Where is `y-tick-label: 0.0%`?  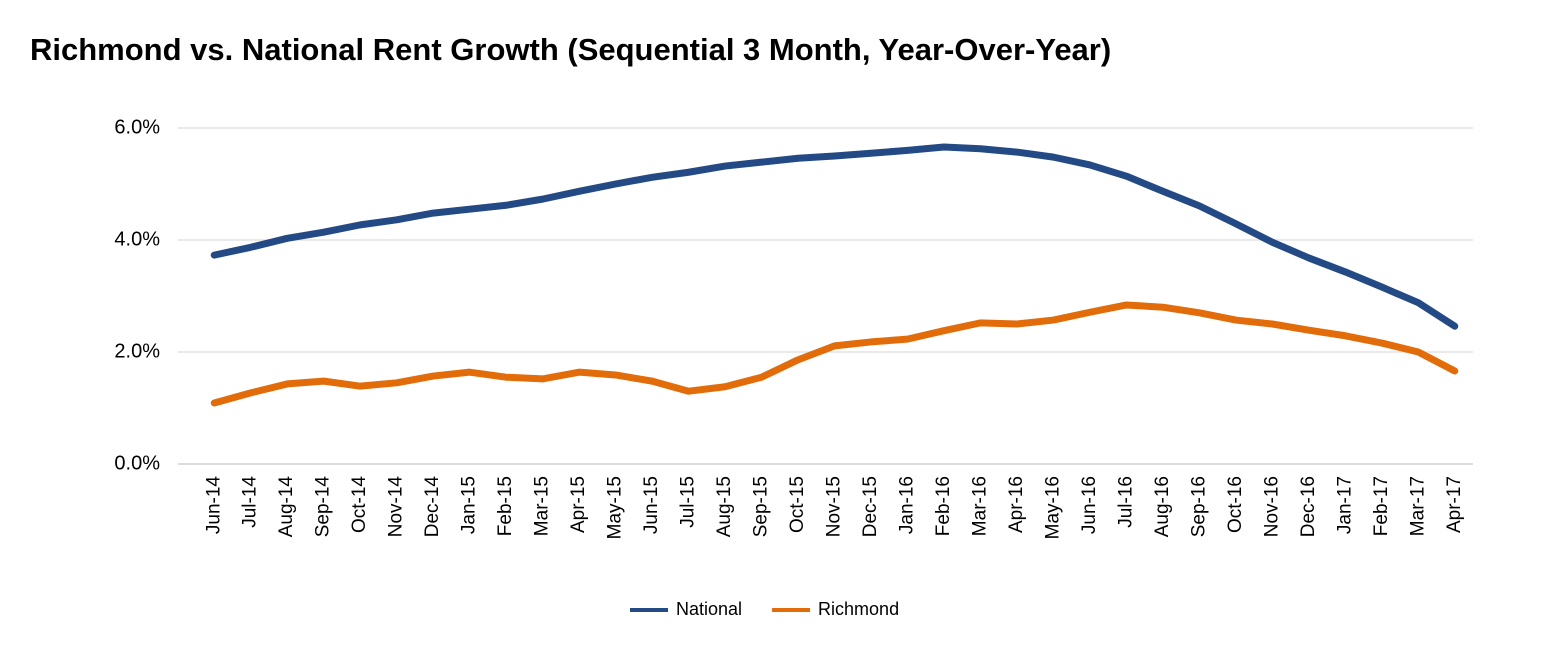
y-tick-label: 0.0% is located at coordinates (137, 463).